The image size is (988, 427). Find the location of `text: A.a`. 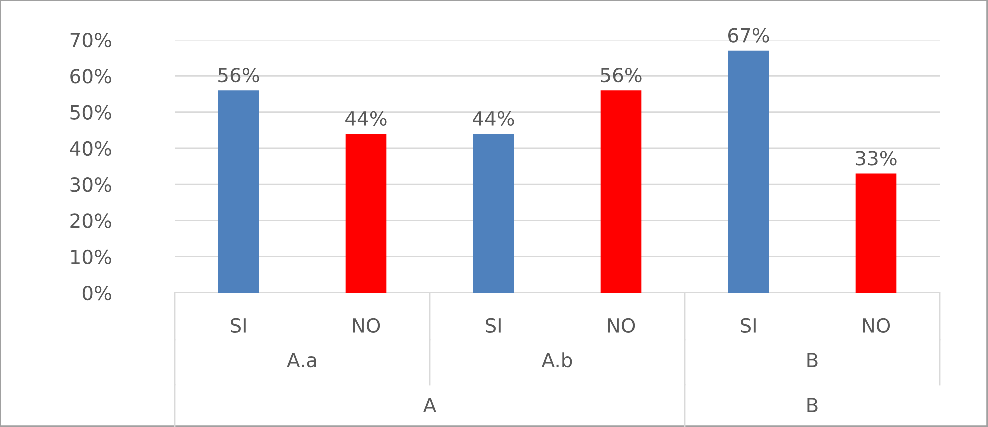

text: A.a is located at coordinates (301, 360).